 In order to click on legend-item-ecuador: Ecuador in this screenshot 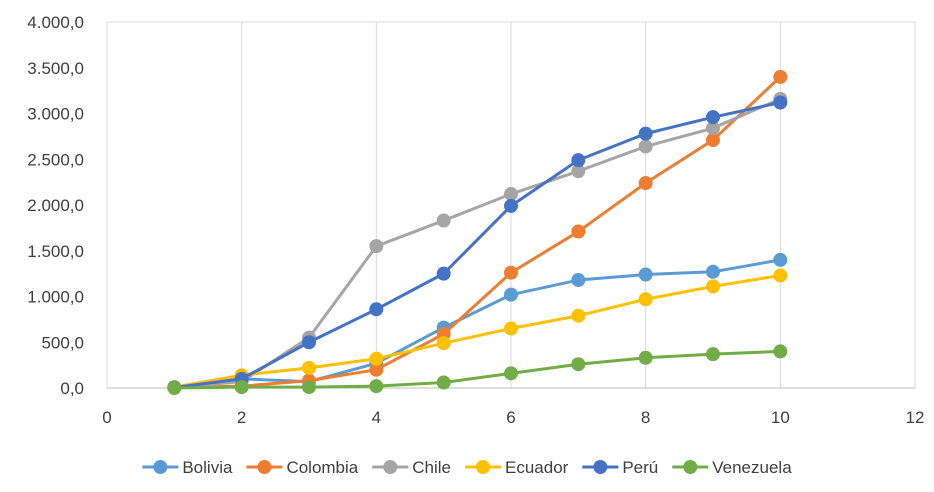, I will do `click(517, 467)`.